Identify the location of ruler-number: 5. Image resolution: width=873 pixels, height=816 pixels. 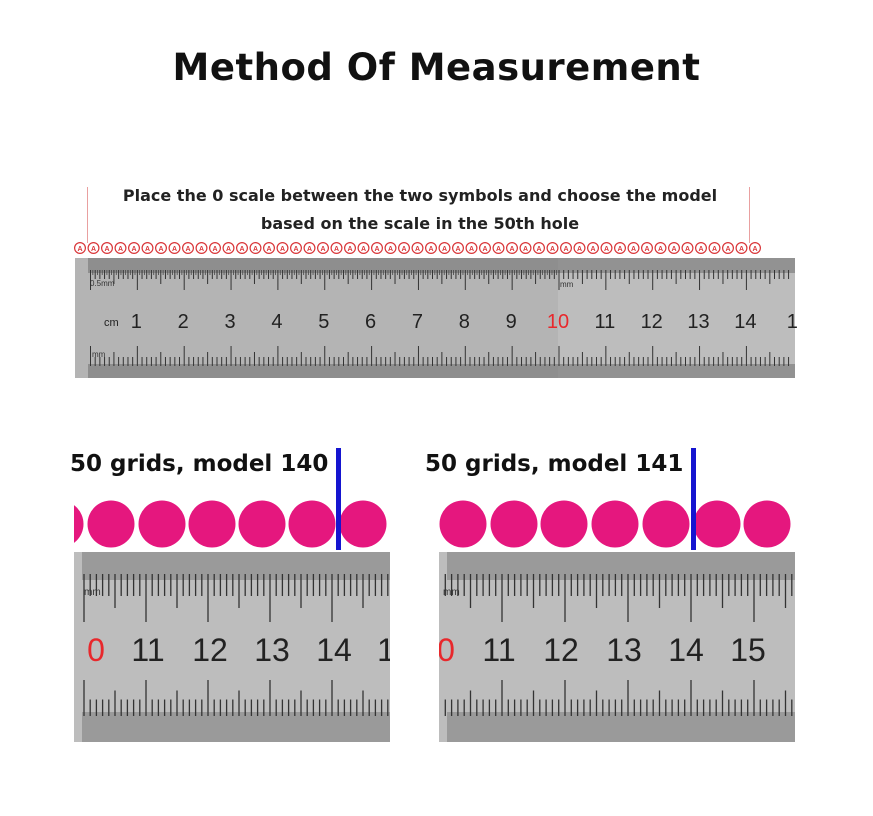
(323, 322).